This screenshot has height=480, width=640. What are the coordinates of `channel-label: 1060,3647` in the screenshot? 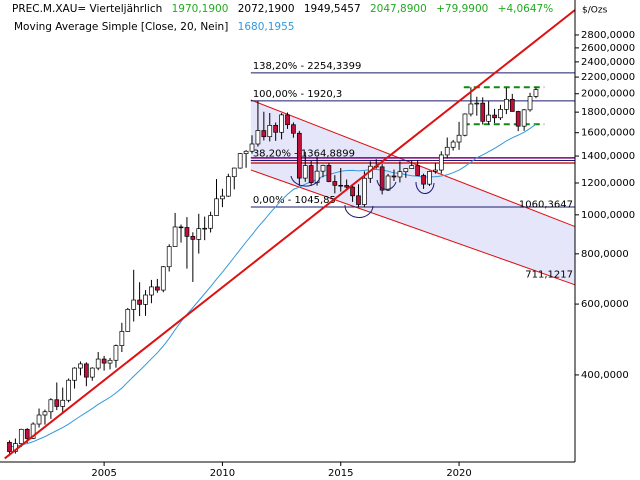 It's located at (546, 205).